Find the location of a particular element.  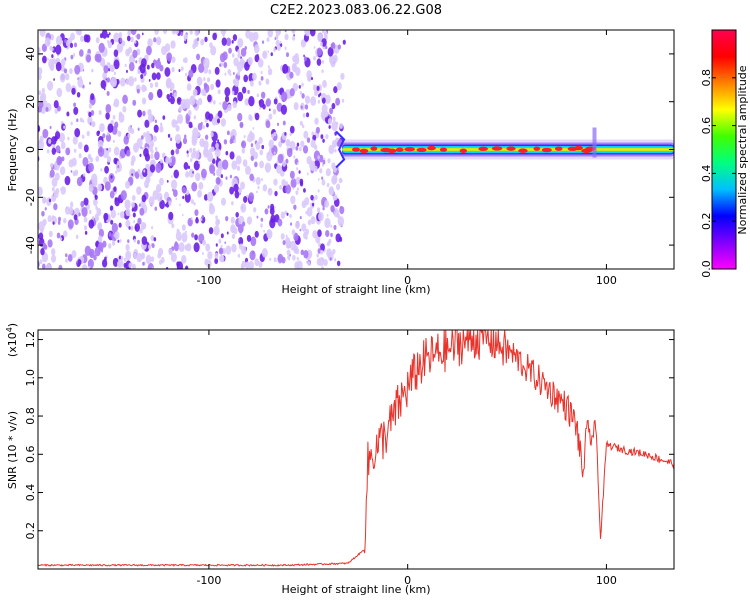

figure-title: C2E2.2023.083.06.22.G08 is located at coordinates (356, 10).